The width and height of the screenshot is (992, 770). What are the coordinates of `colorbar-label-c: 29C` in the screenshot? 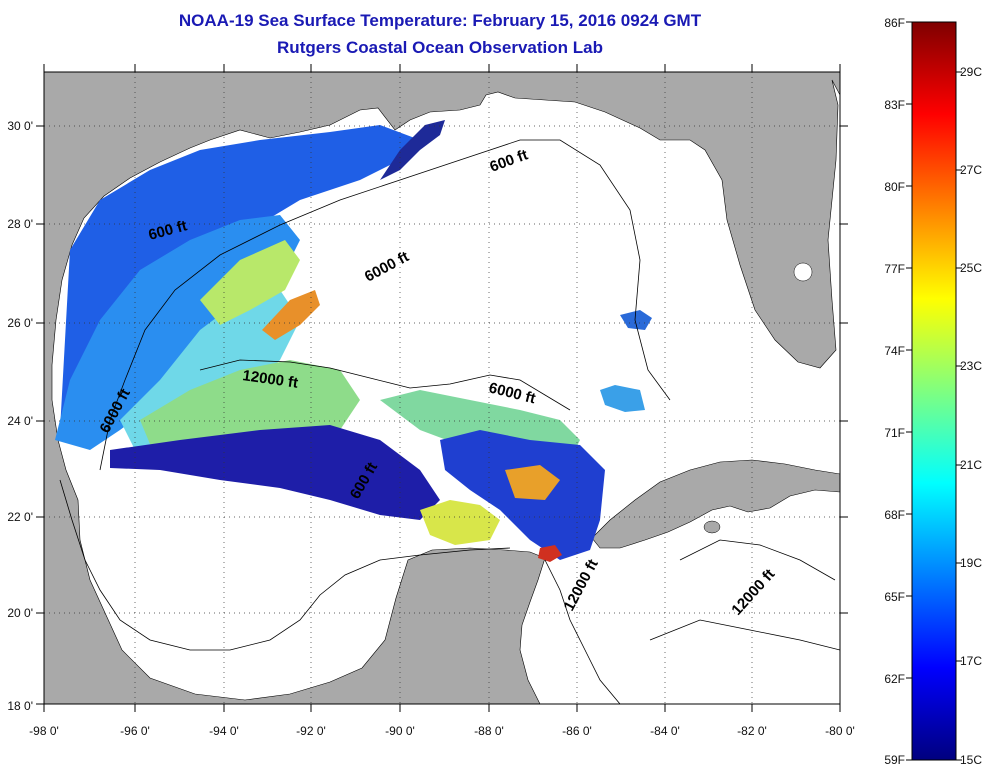 It's located at (971, 72).